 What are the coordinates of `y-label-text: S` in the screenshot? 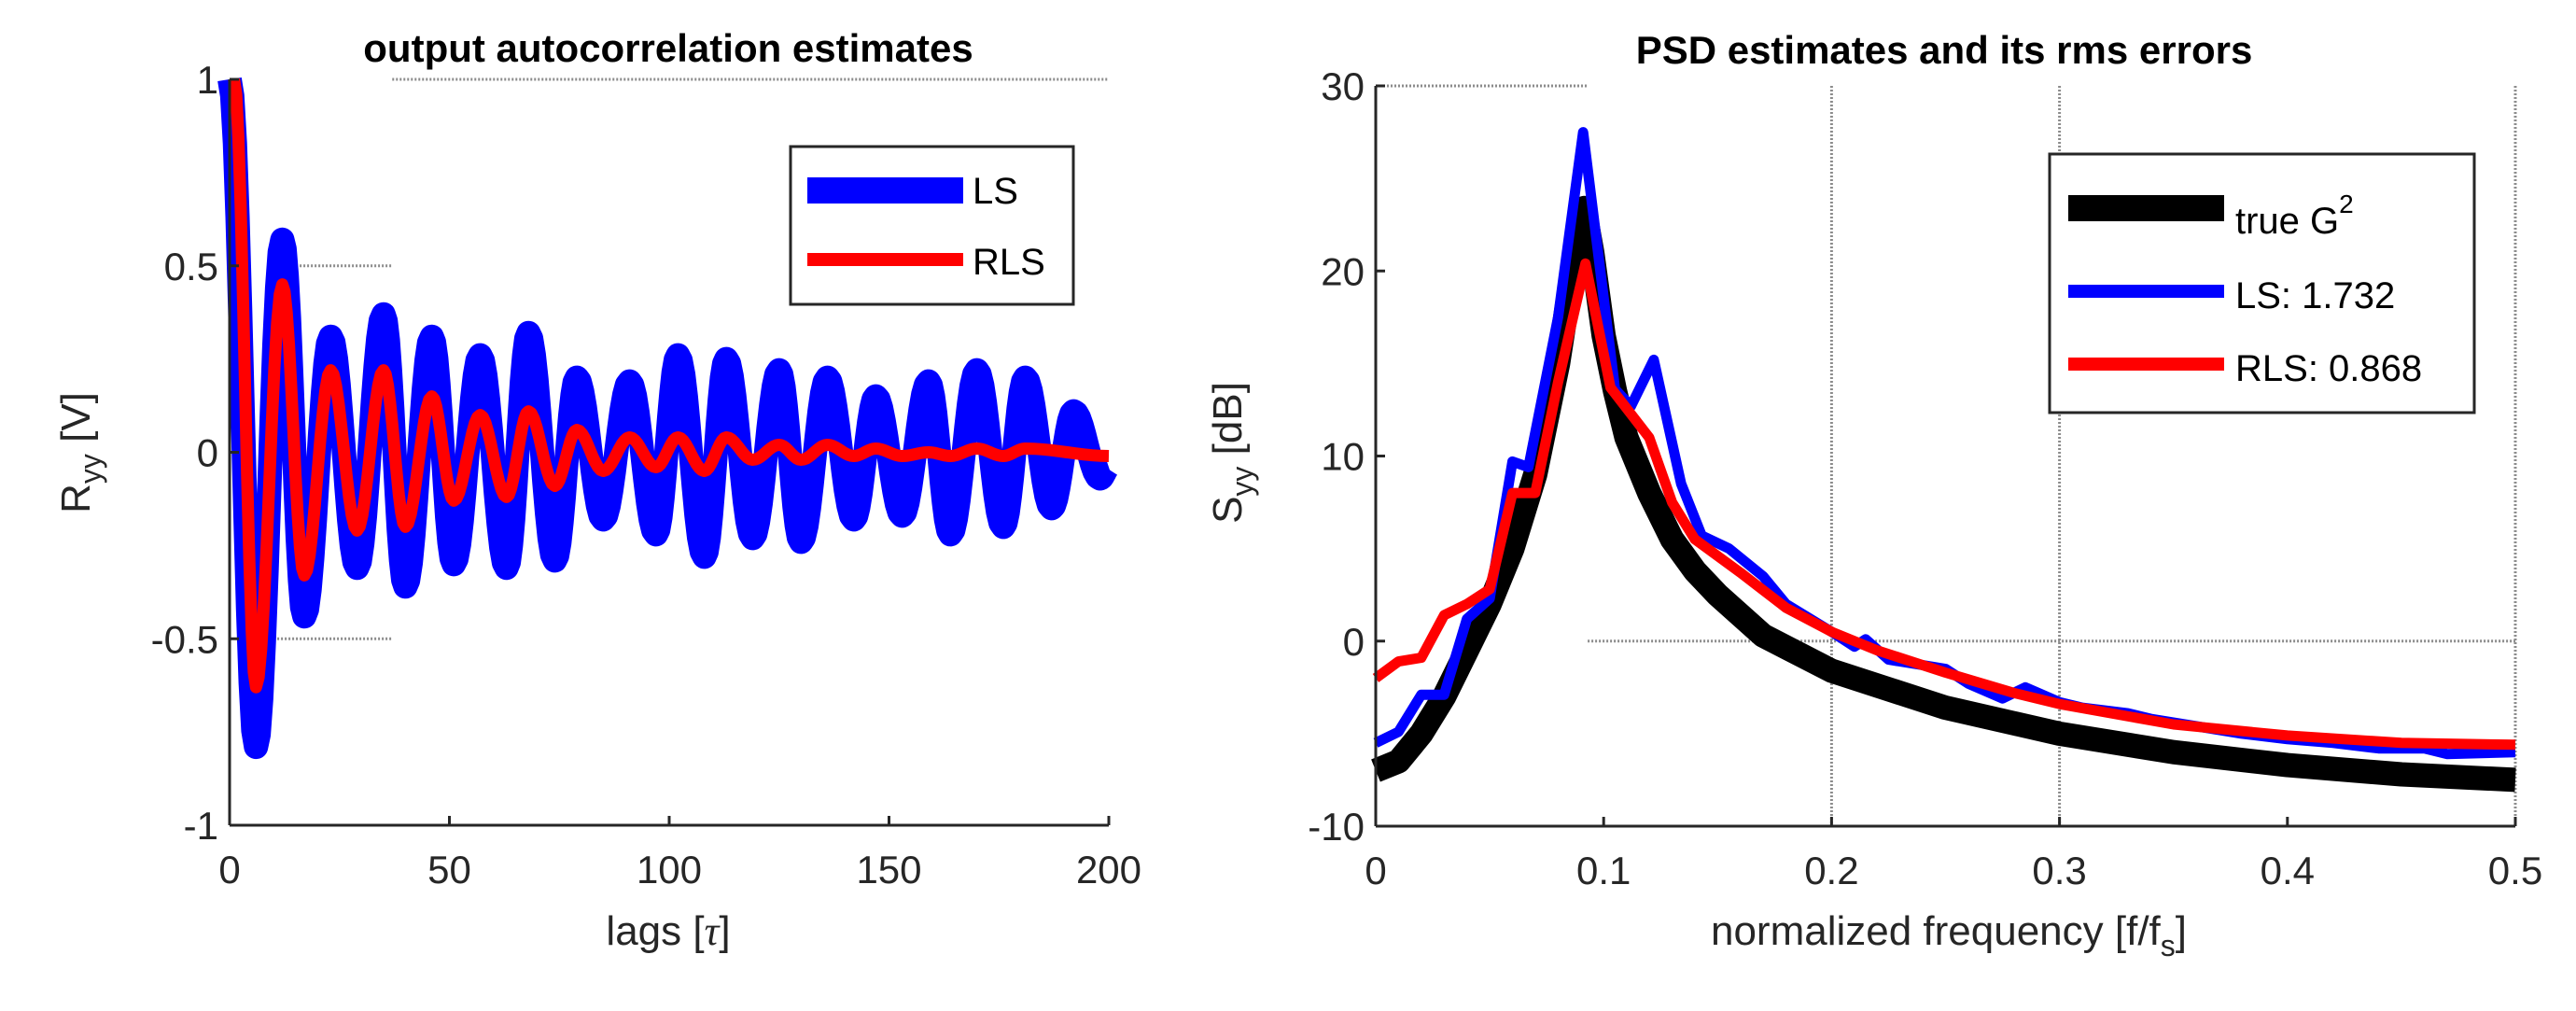 It's located at (1228, 510).